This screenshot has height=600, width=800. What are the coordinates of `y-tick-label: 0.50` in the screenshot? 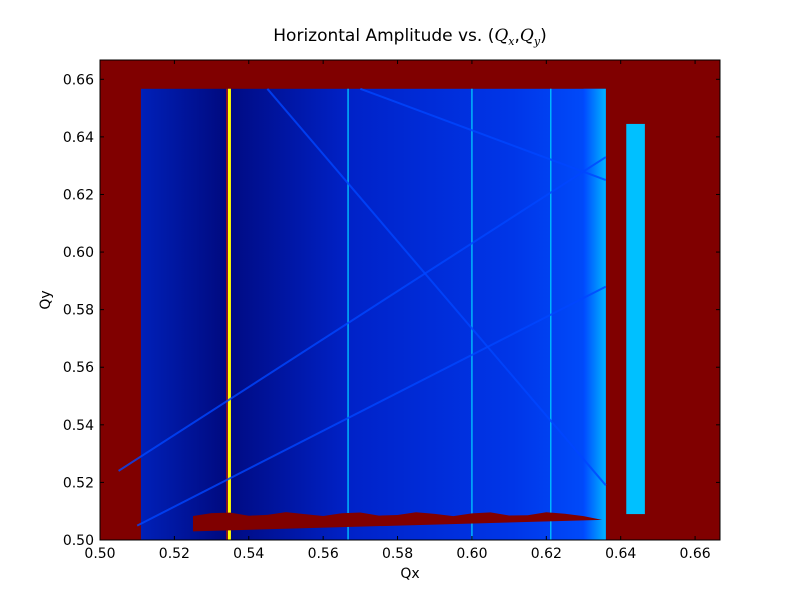 It's located at (78, 541).